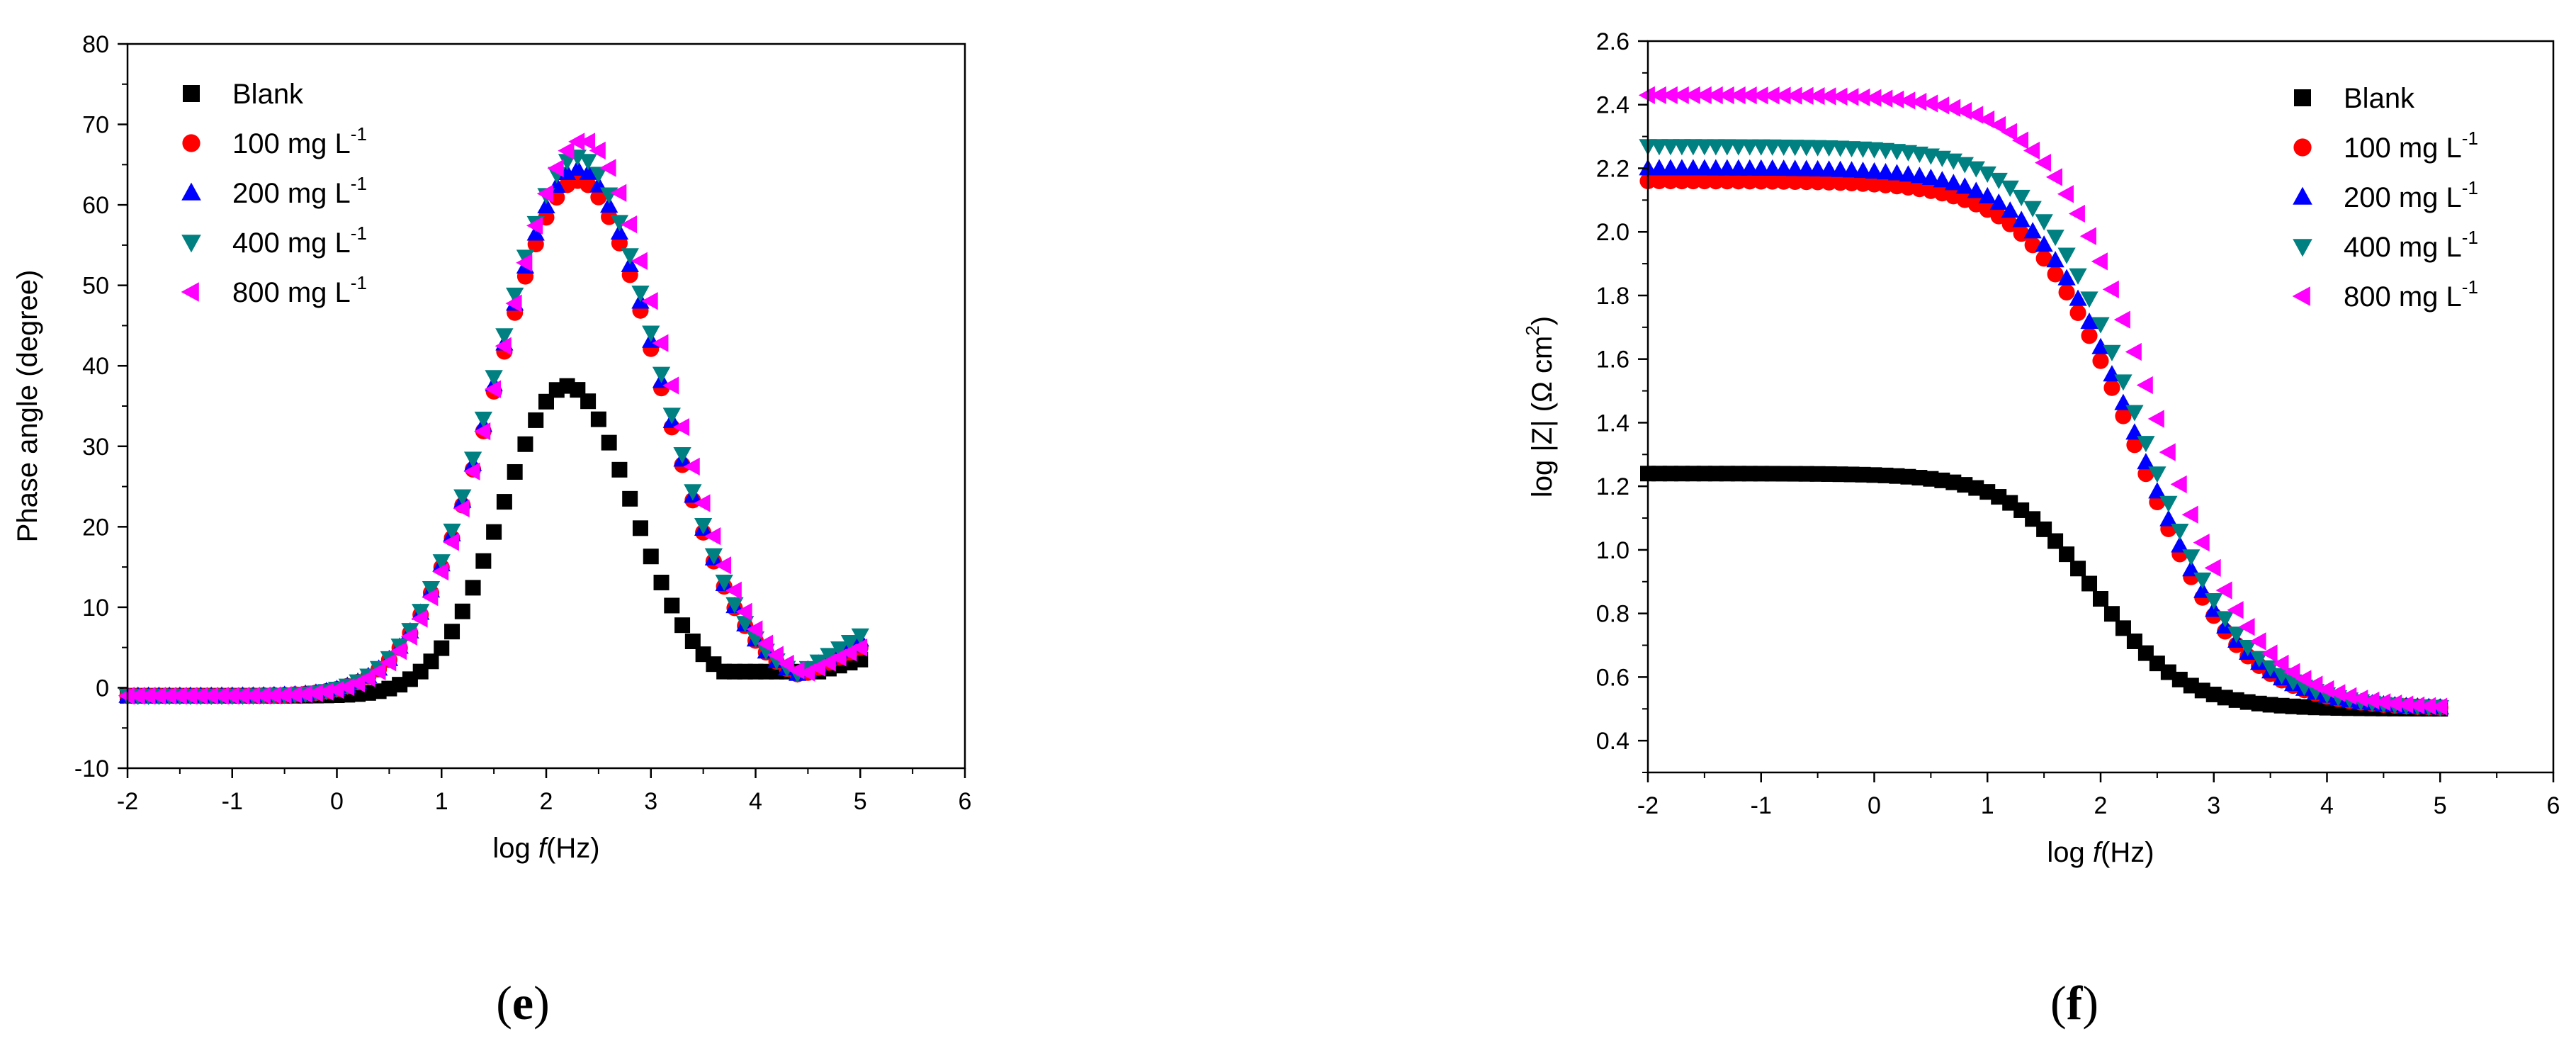 This screenshot has height=1046, width=2576. Describe the element at coordinates (95, 527) in the screenshot. I see `y-tick-label: 20` at that location.